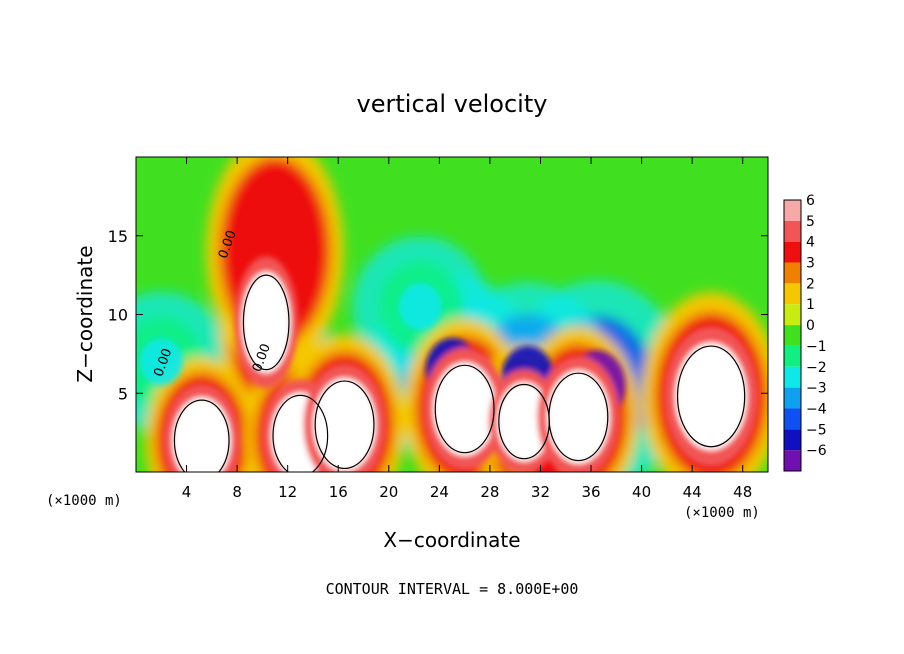 The image size is (904, 654). I want to click on colorbar: 6 5 4 3 2 1 0 −1 −2 −3 −4 −5 −6, so click(805, 332).